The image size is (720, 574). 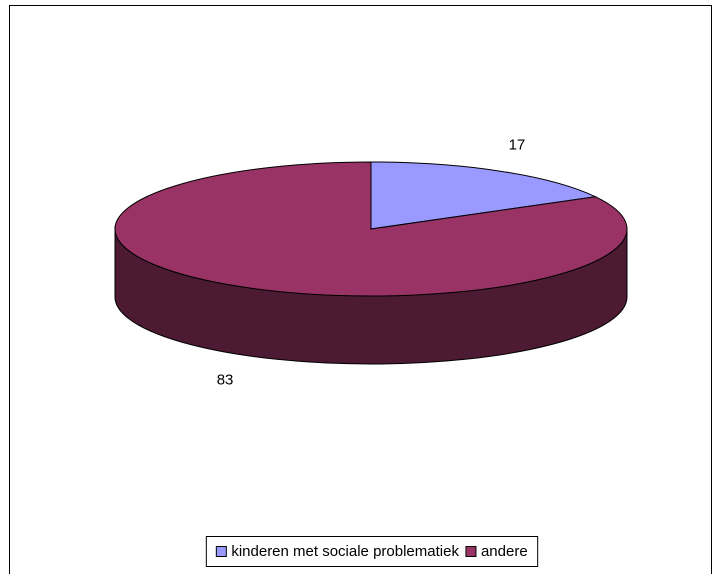 What do you see at coordinates (345, 551) in the screenshot?
I see `legend-label: kinderen met sociale problematiek` at bounding box center [345, 551].